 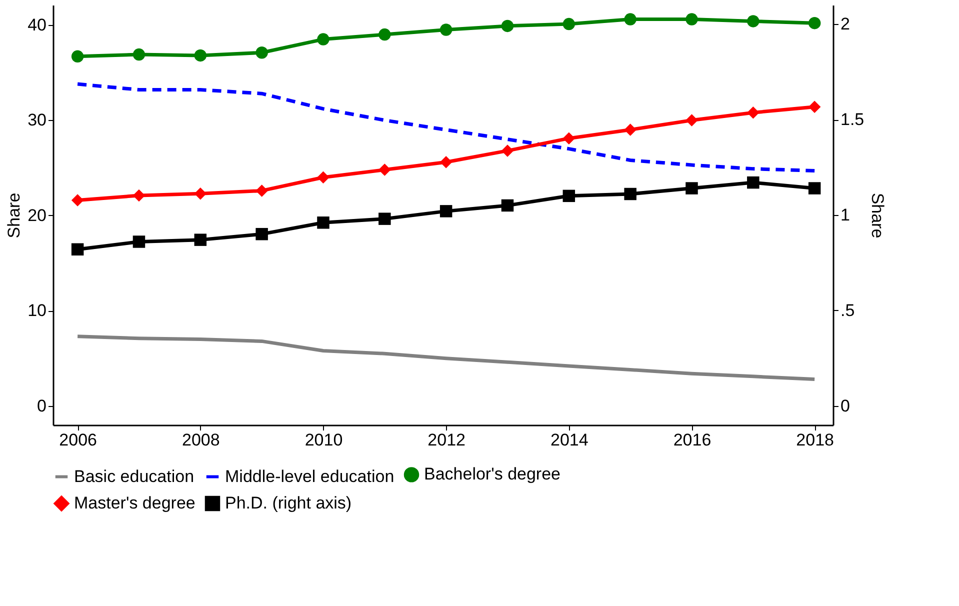 What do you see at coordinates (41, 406) in the screenshot?
I see `y-tick-label: 0` at bounding box center [41, 406].